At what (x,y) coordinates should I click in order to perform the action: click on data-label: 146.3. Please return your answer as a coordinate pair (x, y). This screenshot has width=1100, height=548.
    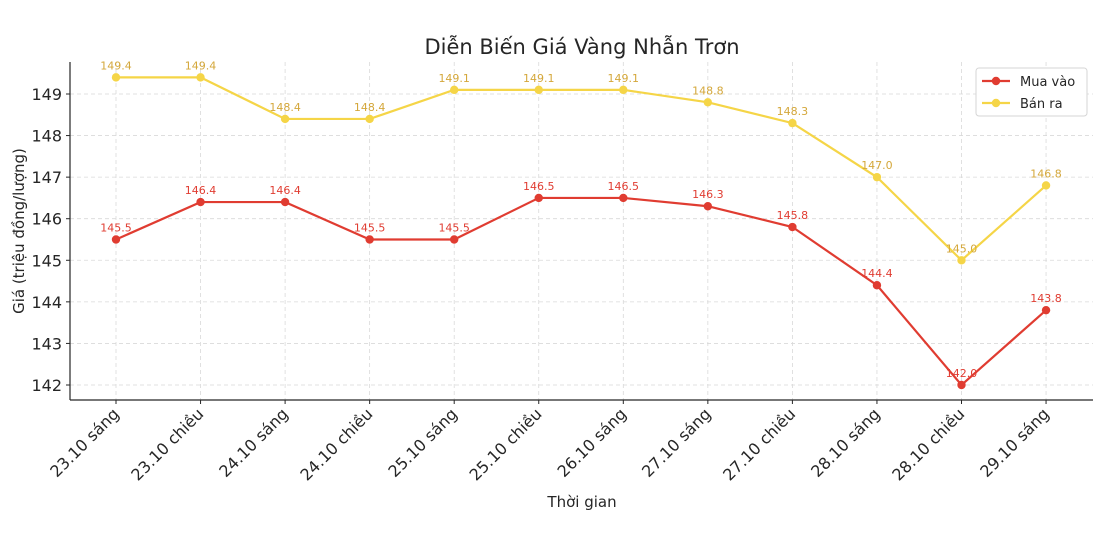
    Looking at the image, I should click on (708, 194).